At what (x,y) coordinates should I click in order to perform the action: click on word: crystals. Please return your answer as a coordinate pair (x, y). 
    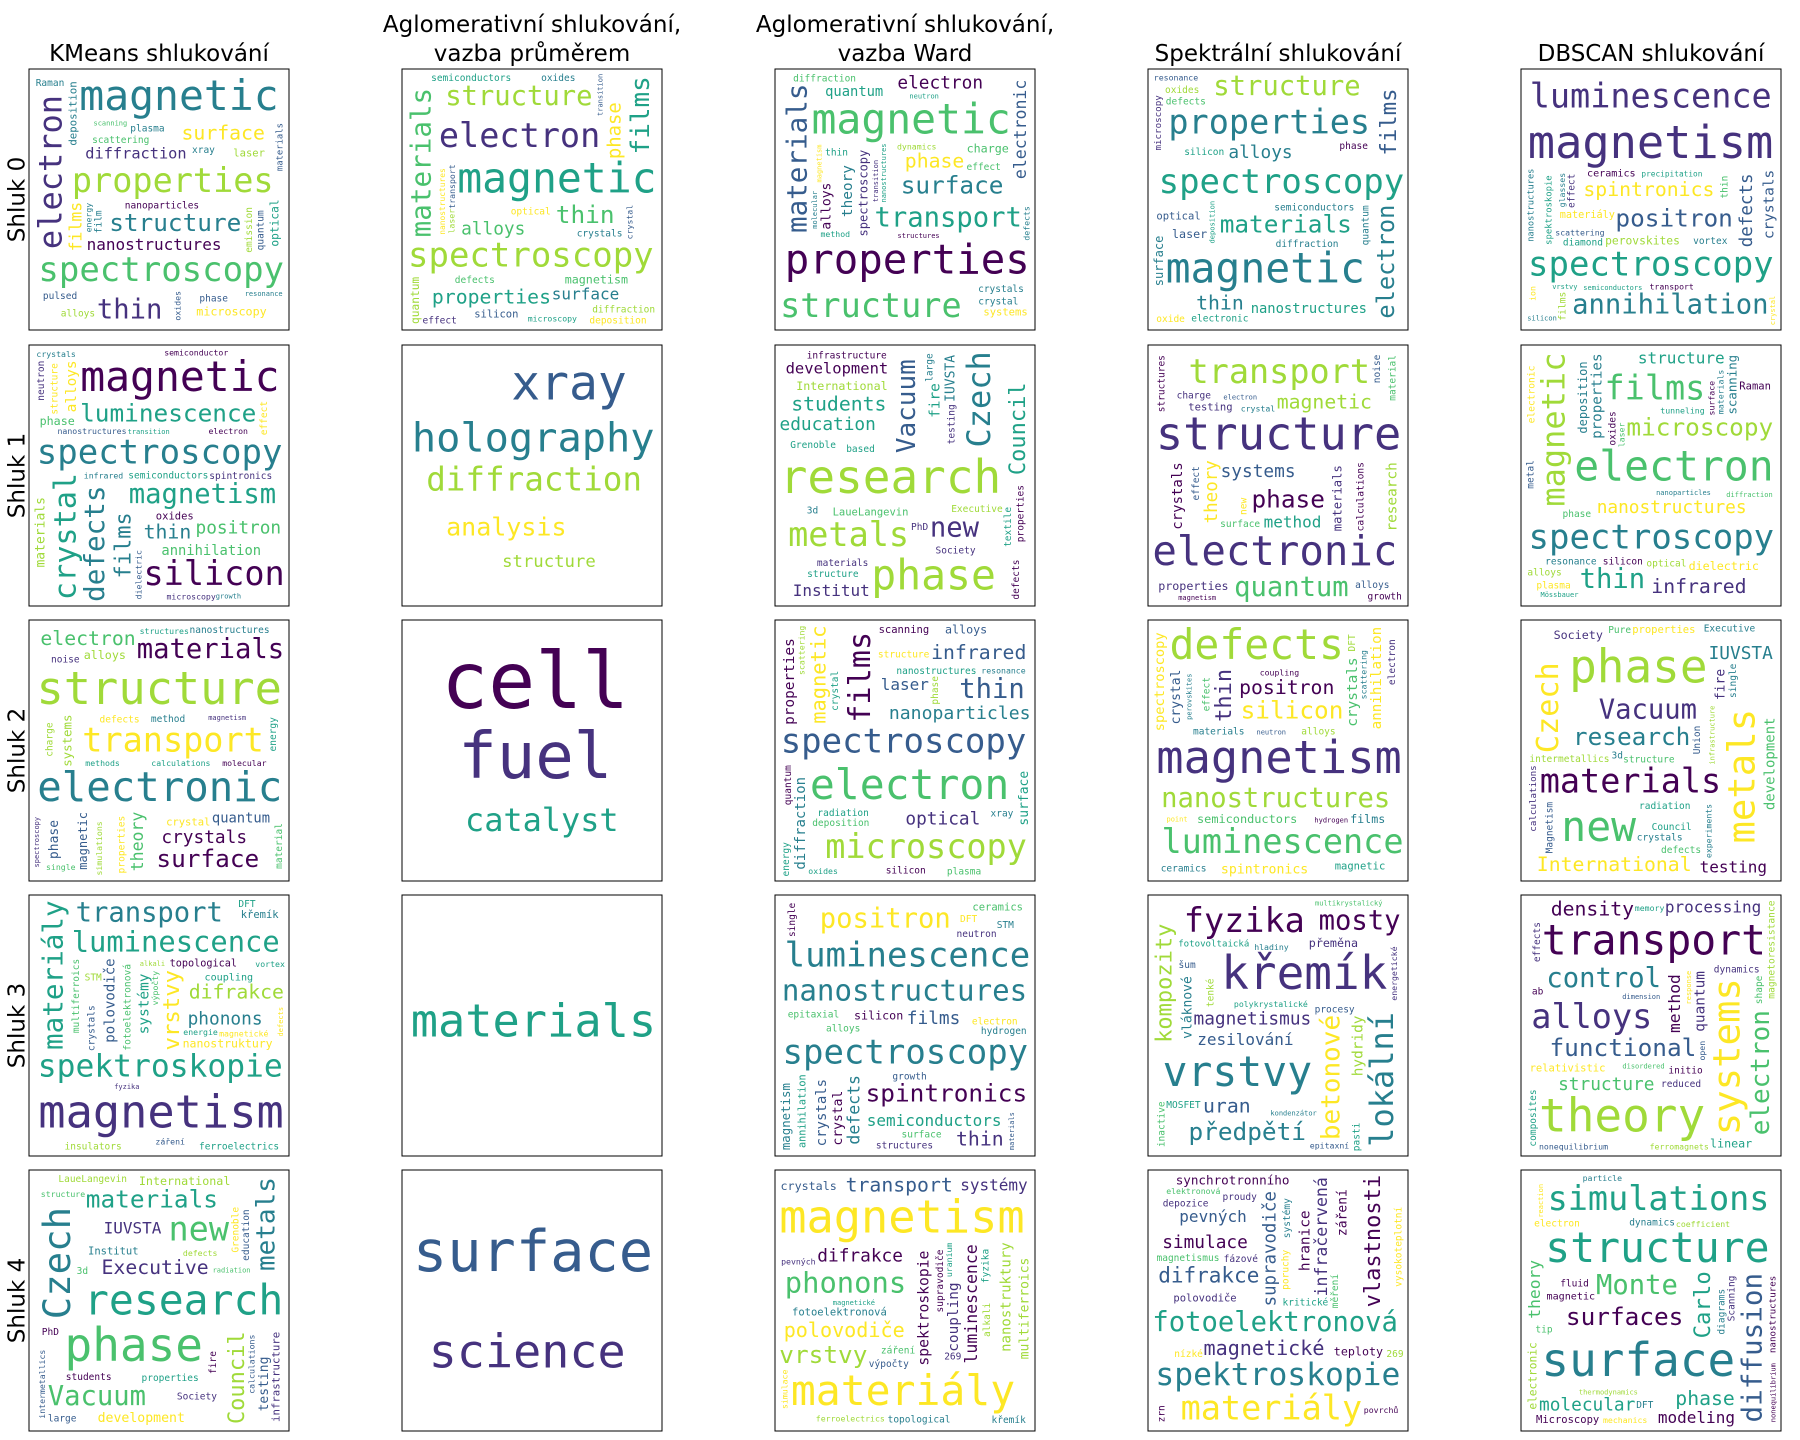
    Looking at the image, I should click on (1178, 495).